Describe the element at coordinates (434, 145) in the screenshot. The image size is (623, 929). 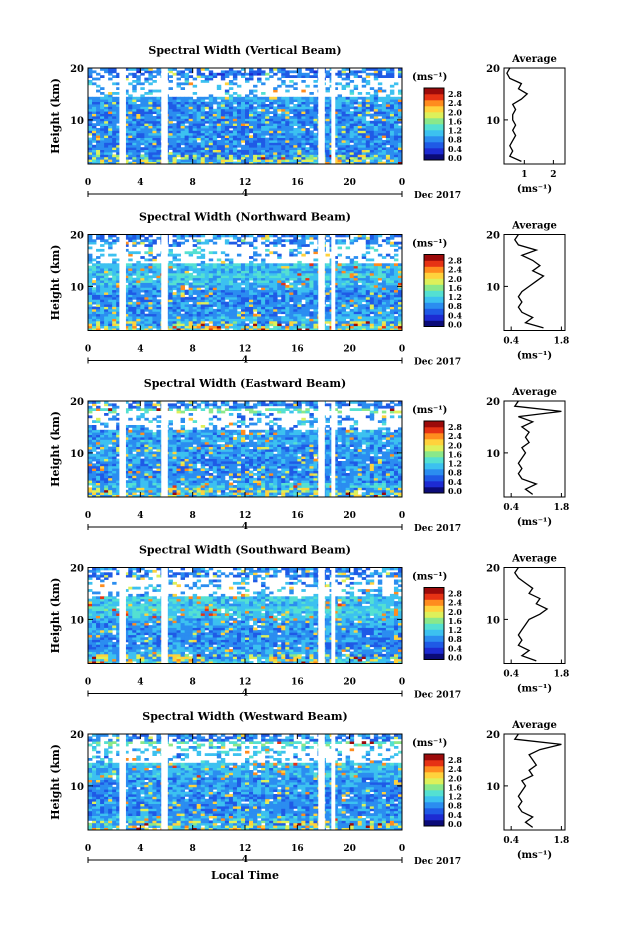
I see `colorbar-swatch` at that location.